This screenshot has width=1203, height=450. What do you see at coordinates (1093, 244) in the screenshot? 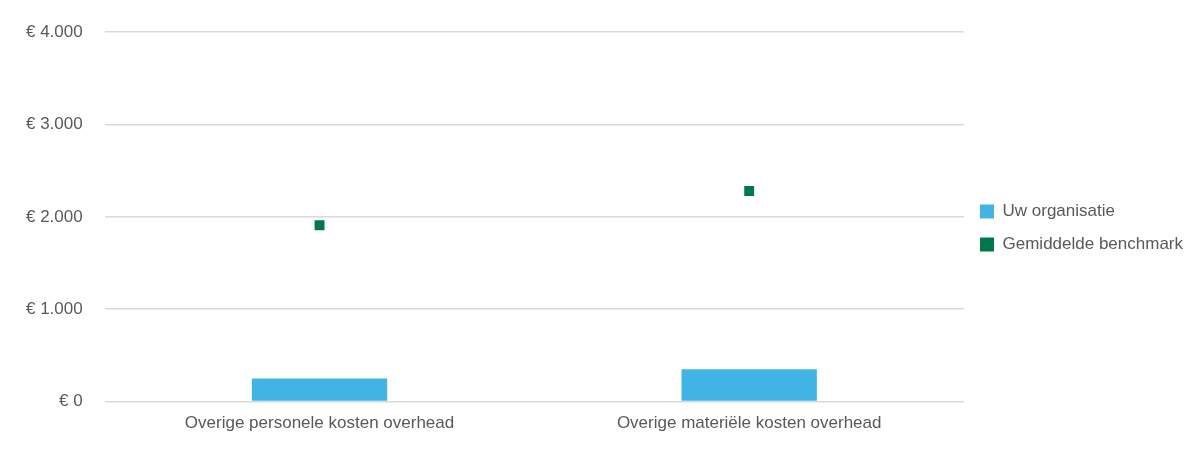
I see `legend-label: Gemiddelde benchmark` at bounding box center [1093, 244].